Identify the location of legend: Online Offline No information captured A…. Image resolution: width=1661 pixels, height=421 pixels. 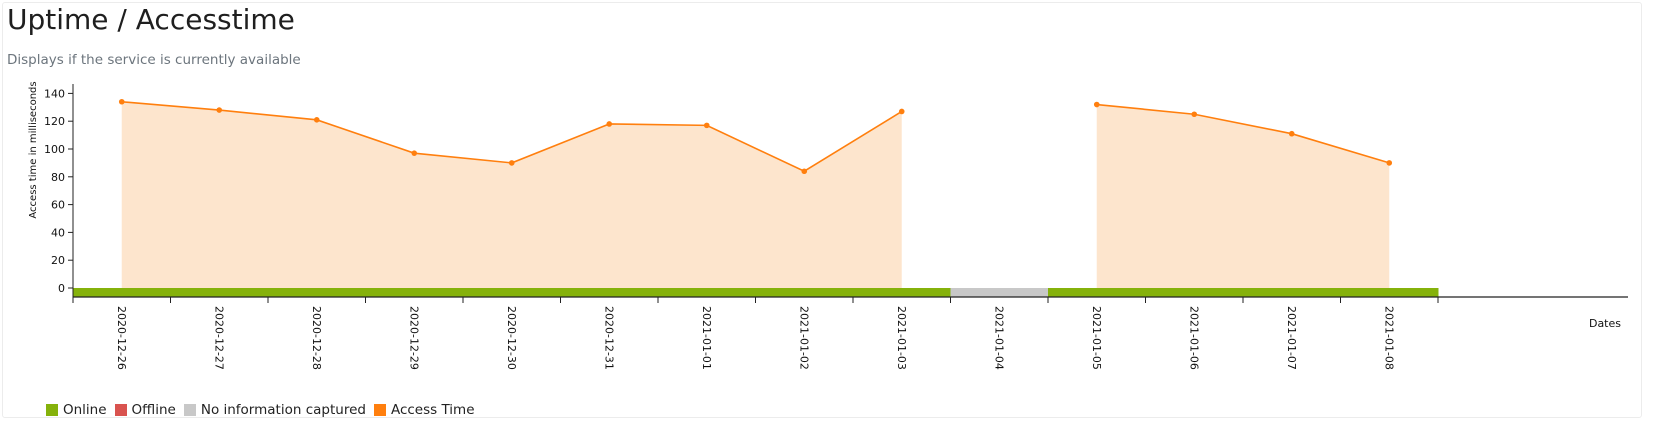
(260, 410).